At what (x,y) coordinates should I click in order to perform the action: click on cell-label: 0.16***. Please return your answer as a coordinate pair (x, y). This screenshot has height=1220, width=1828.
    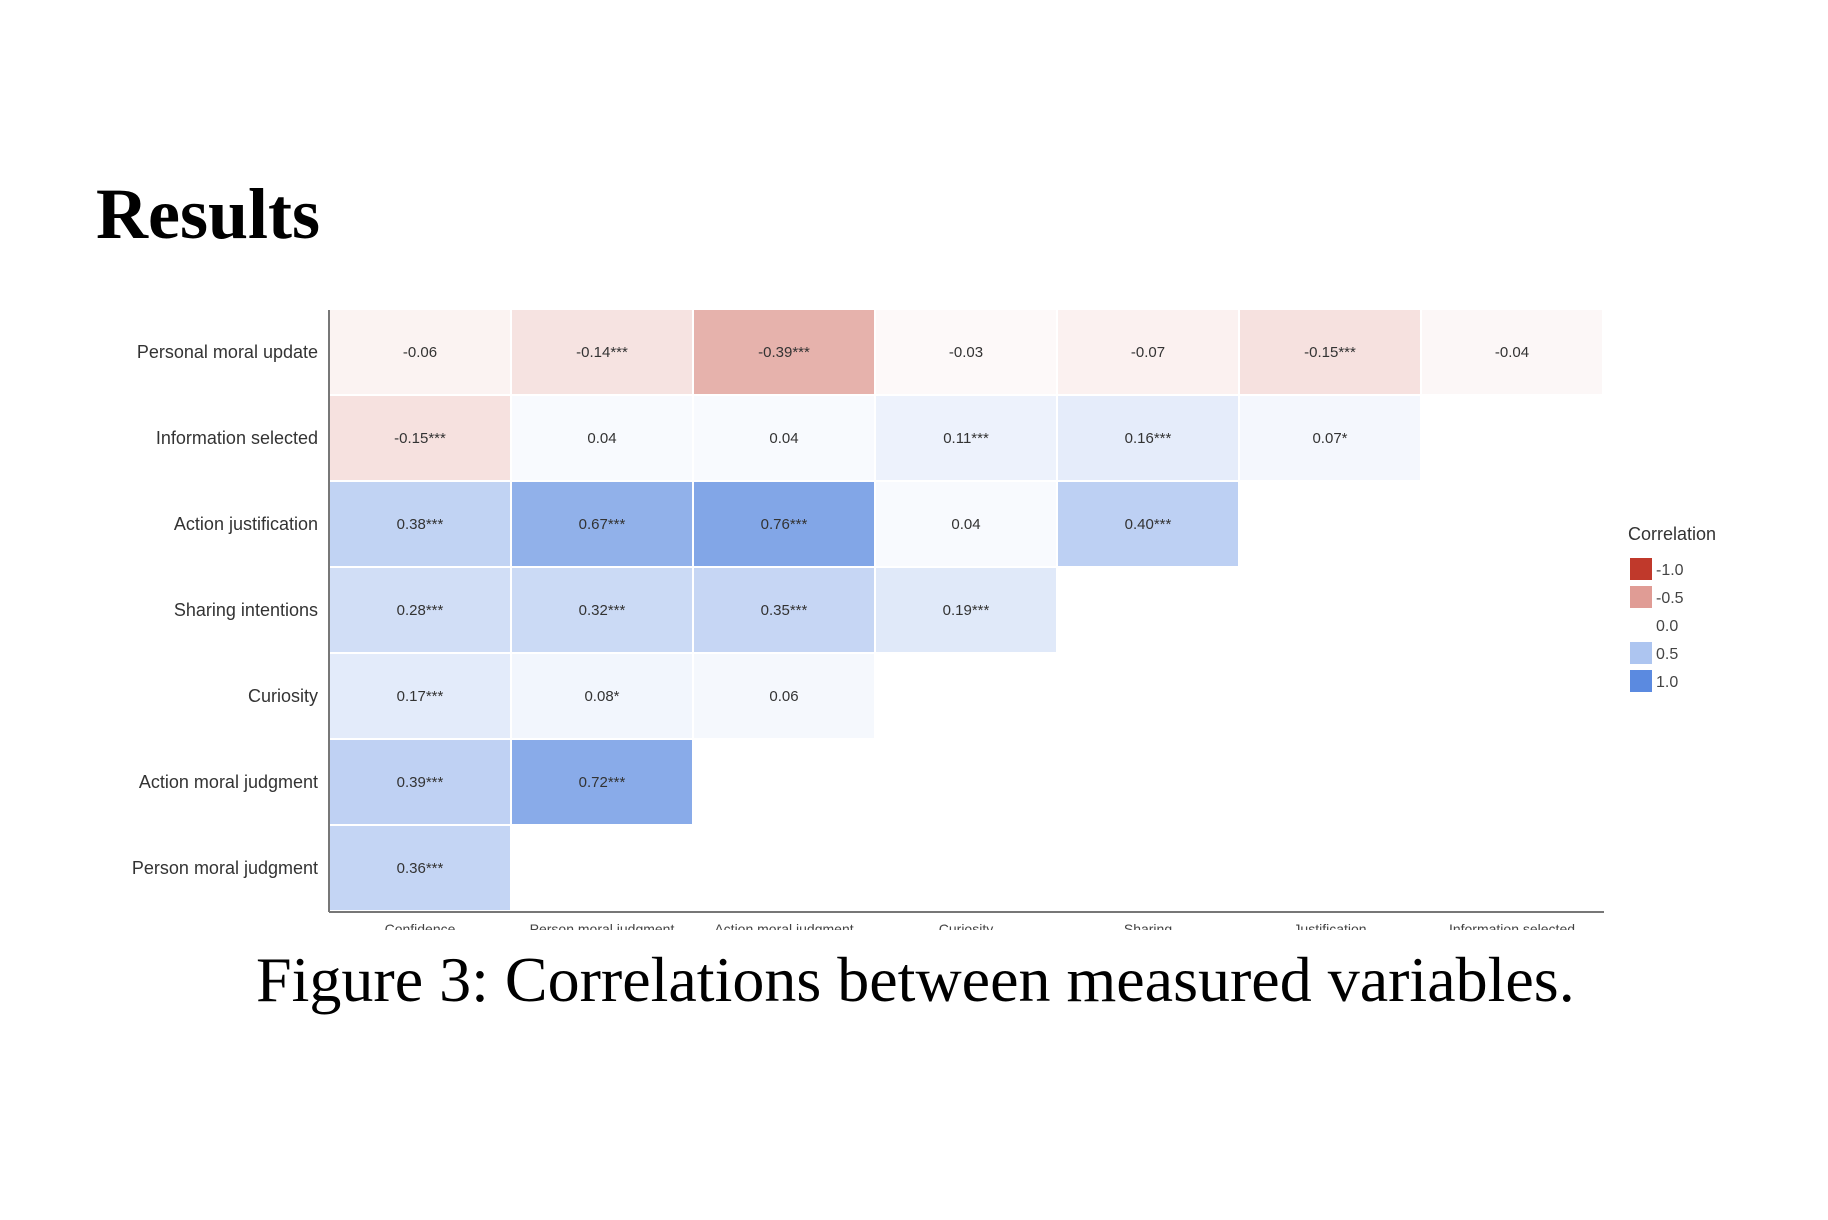
    Looking at the image, I should click on (1148, 438).